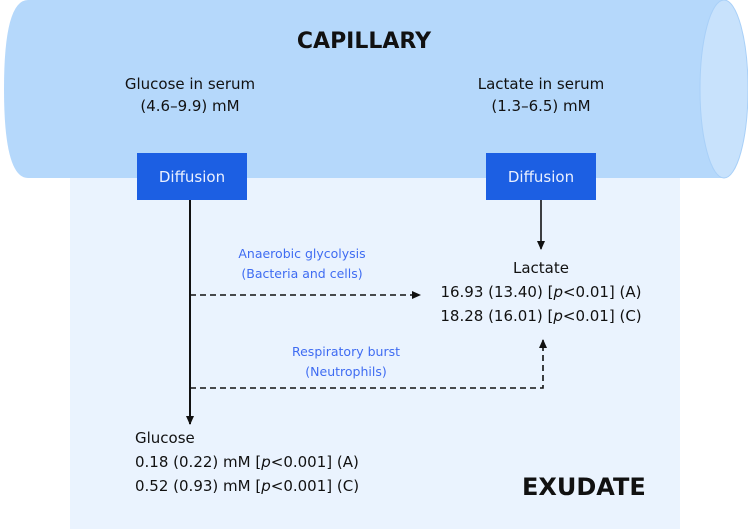 The width and height of the screenshot is (748, 529). I want to click on glucose-label: Glucose, so click(165, 438).